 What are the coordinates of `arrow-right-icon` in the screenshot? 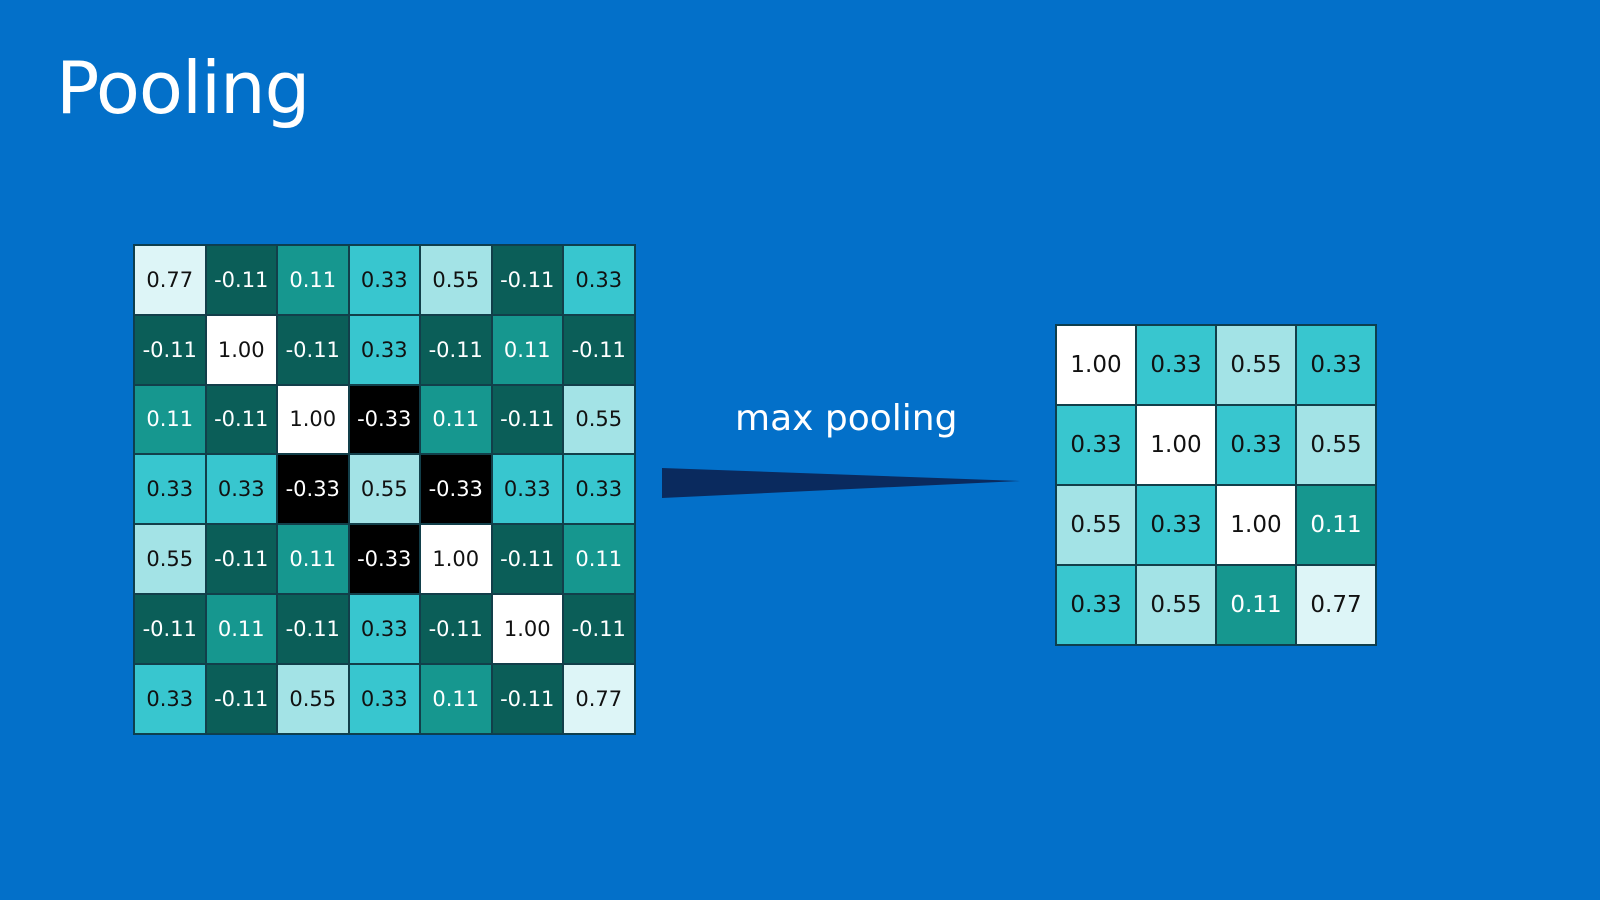 It's located at (841, 483).